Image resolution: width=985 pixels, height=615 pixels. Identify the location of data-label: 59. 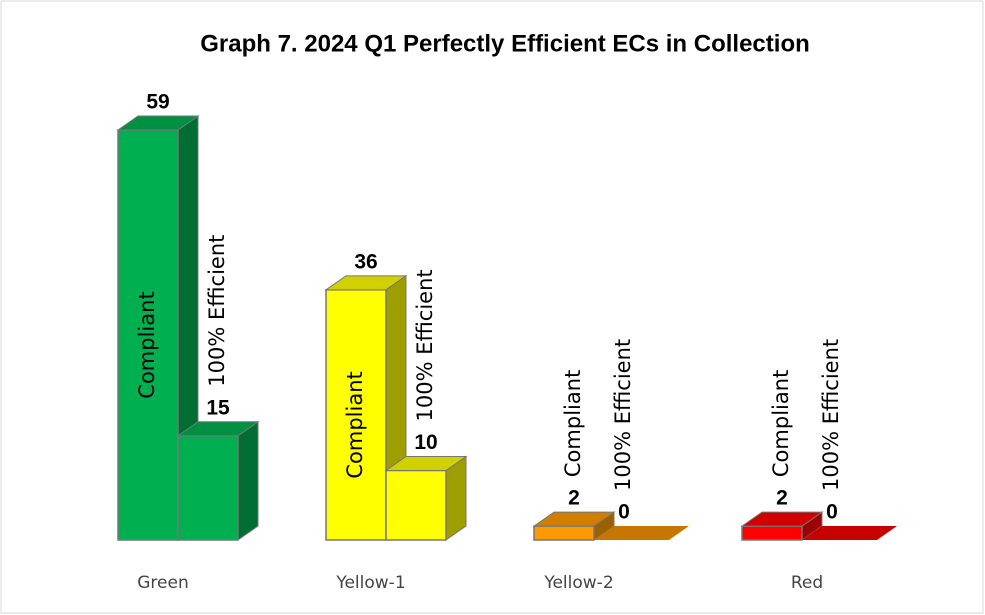
(157, 102).